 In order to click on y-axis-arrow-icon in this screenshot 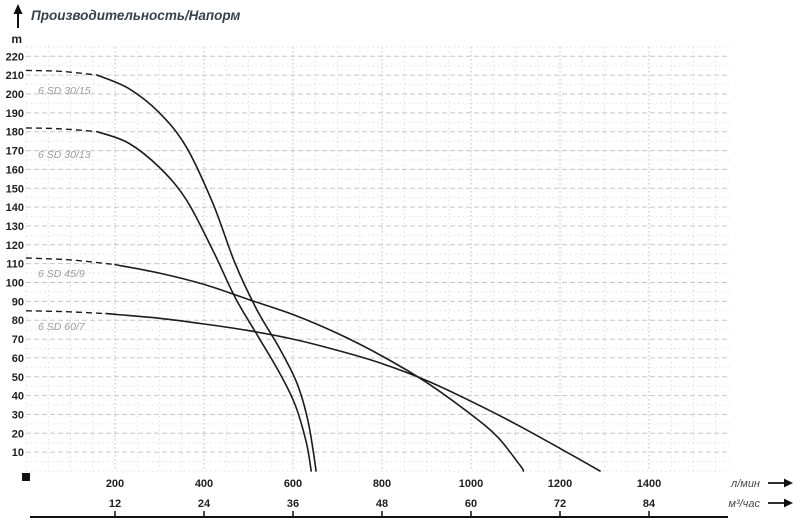, I will do `click(18, 16)`.